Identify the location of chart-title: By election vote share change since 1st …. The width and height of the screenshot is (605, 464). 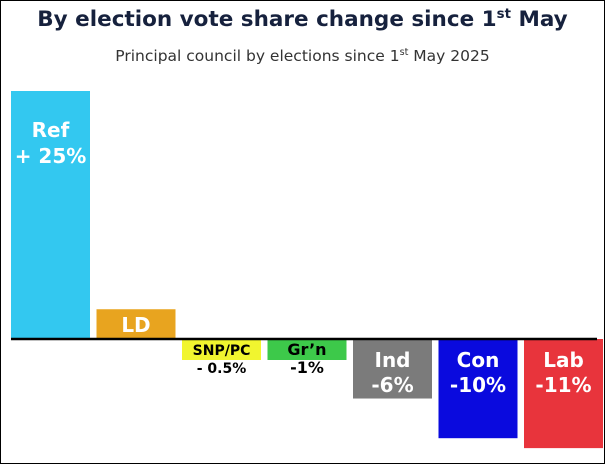
(302, 19).